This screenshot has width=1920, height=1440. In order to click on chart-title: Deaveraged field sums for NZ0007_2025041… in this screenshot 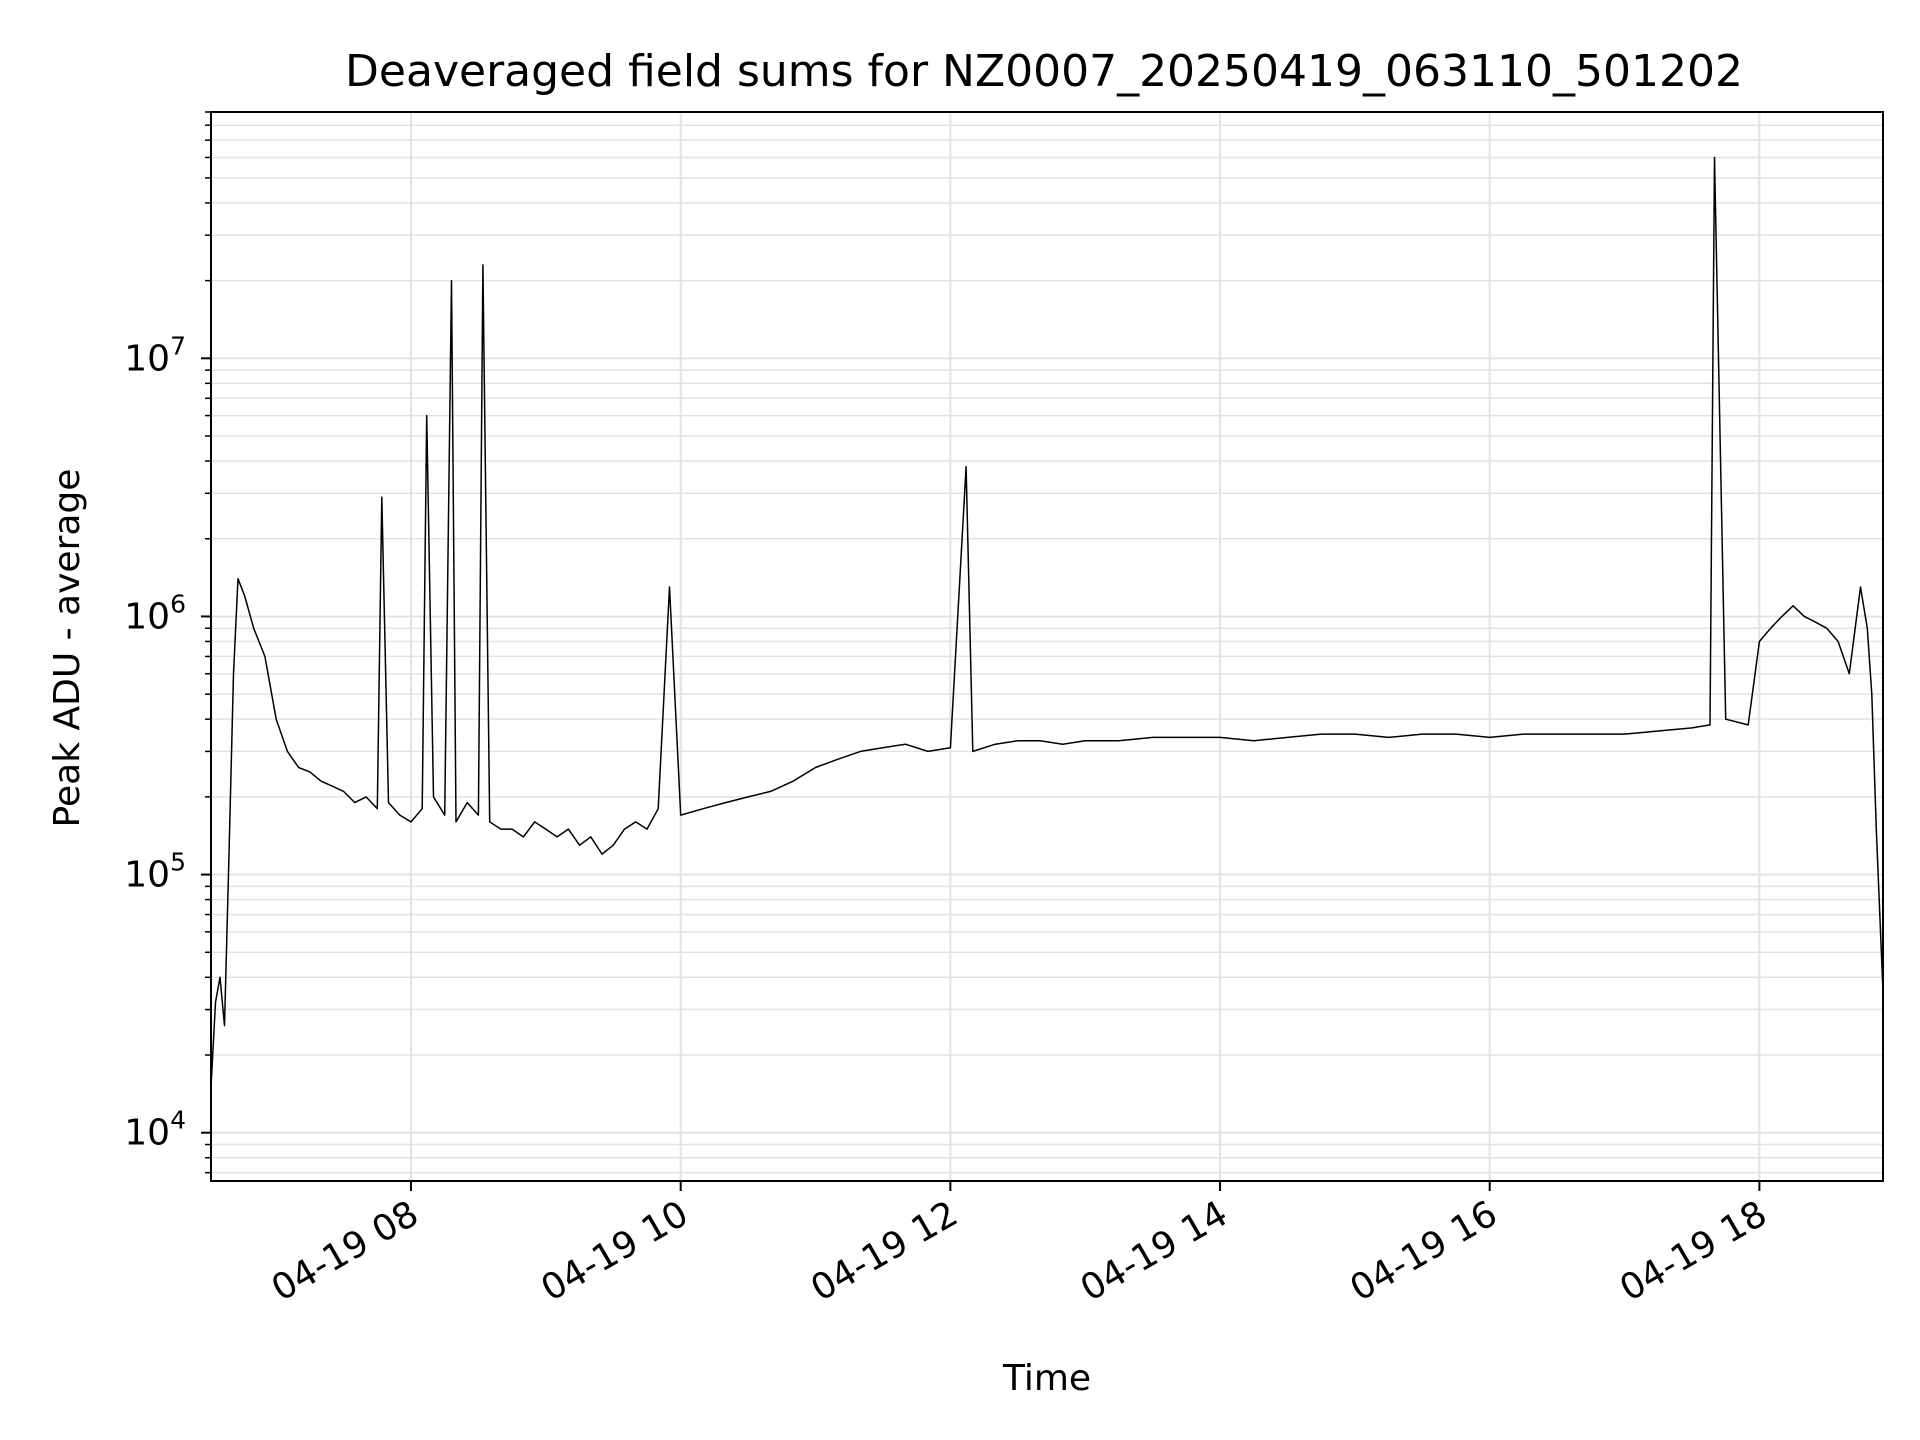, I will do `click(1044, 71)`.